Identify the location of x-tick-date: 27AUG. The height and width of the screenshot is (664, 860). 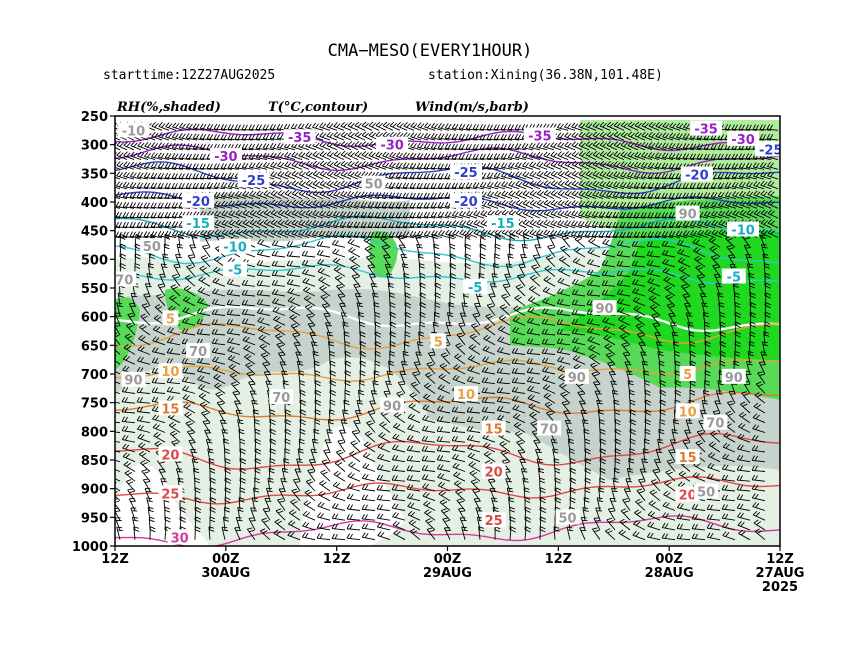
(780, 573).